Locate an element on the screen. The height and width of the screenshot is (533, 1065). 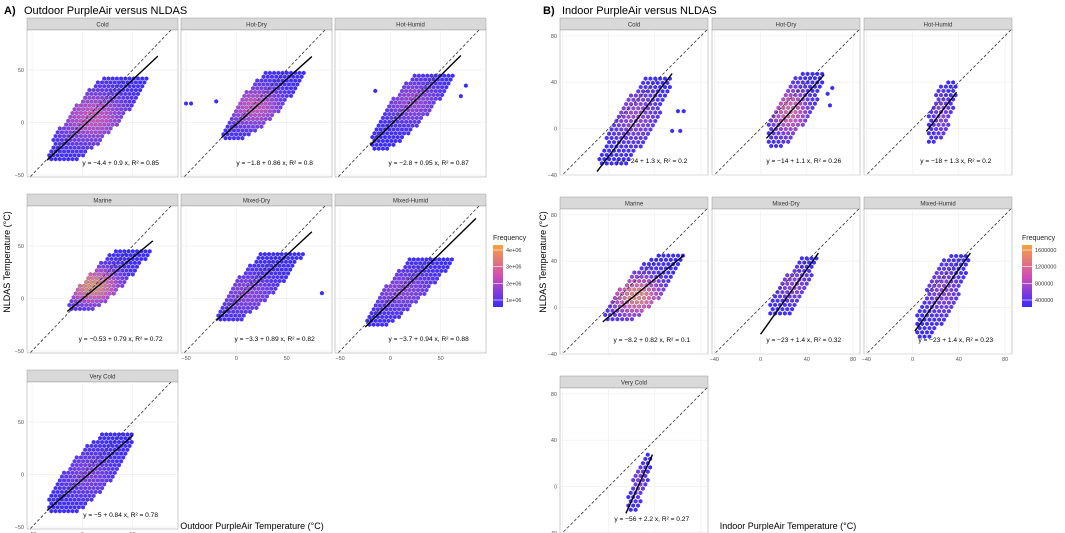
legend-label: 1e+06 is located at coordinates (513, 301).